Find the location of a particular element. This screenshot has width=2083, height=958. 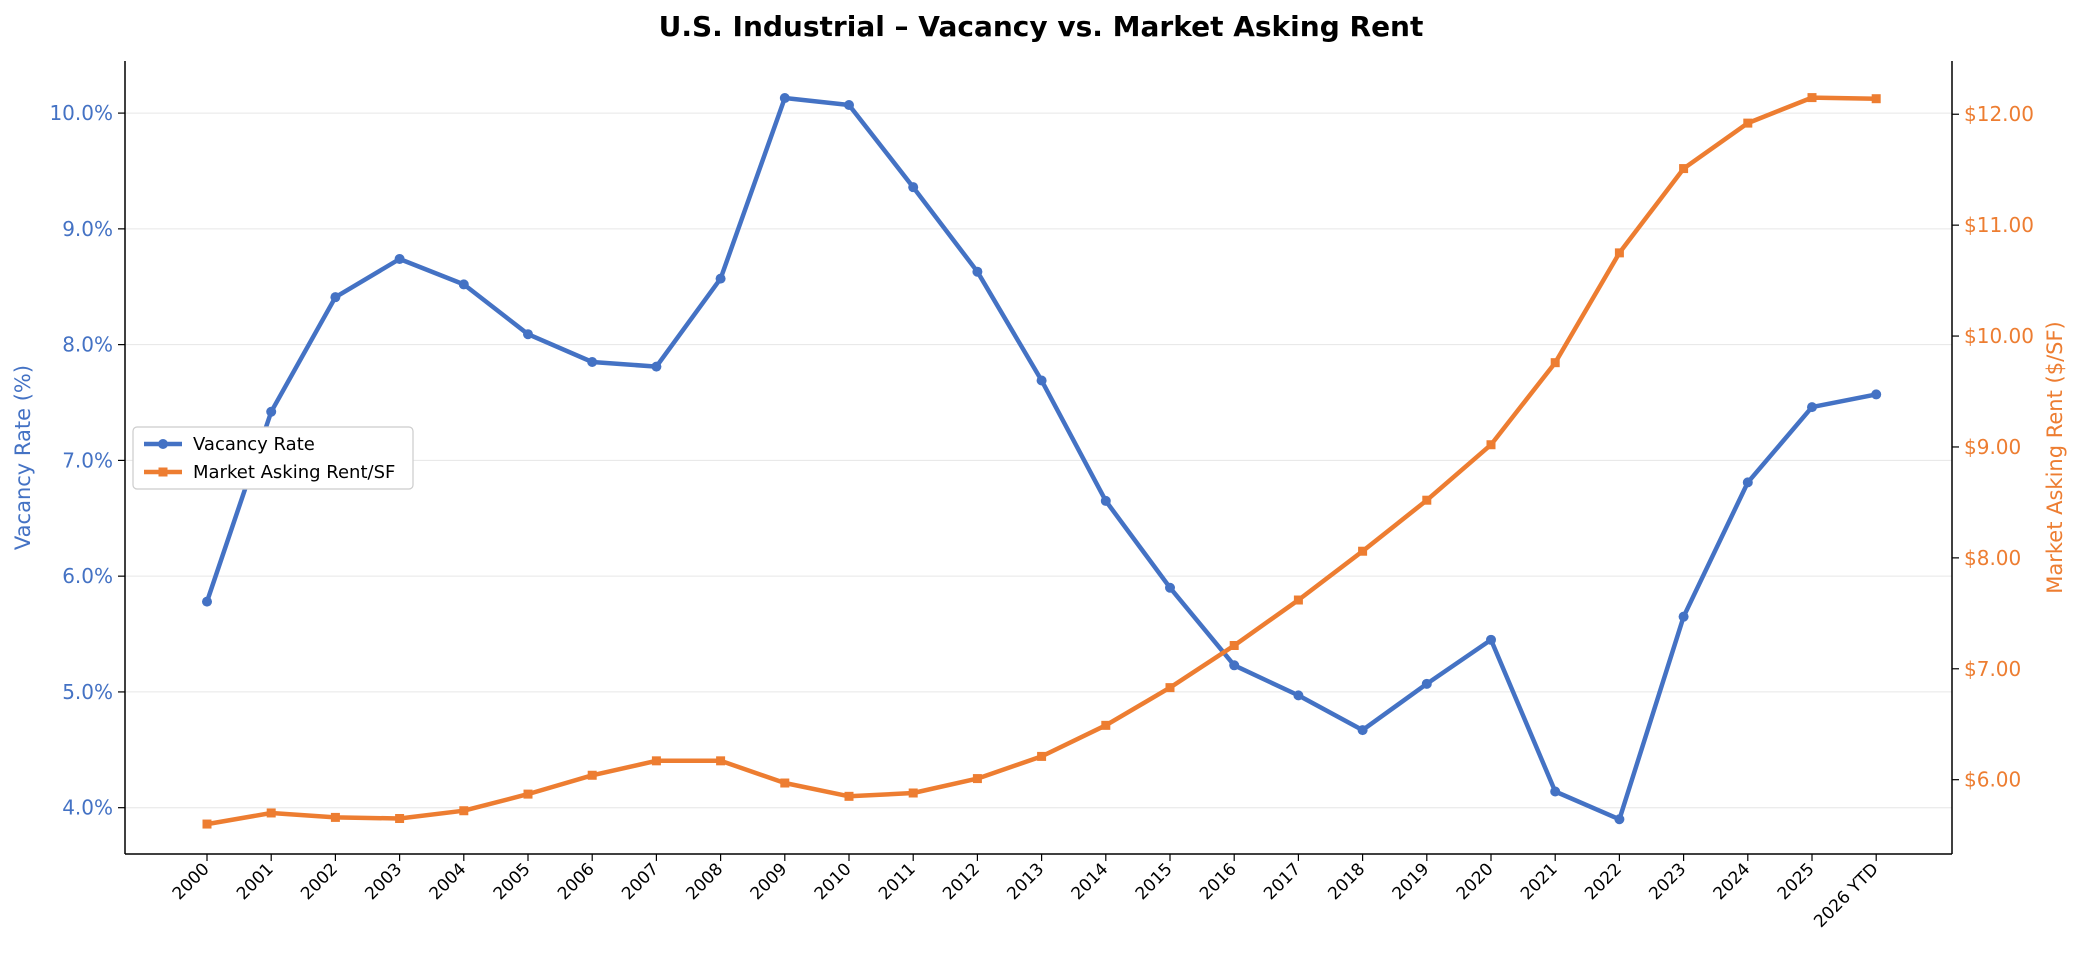

x-tick-label: 2022 is located at coordinates (1603, 881).